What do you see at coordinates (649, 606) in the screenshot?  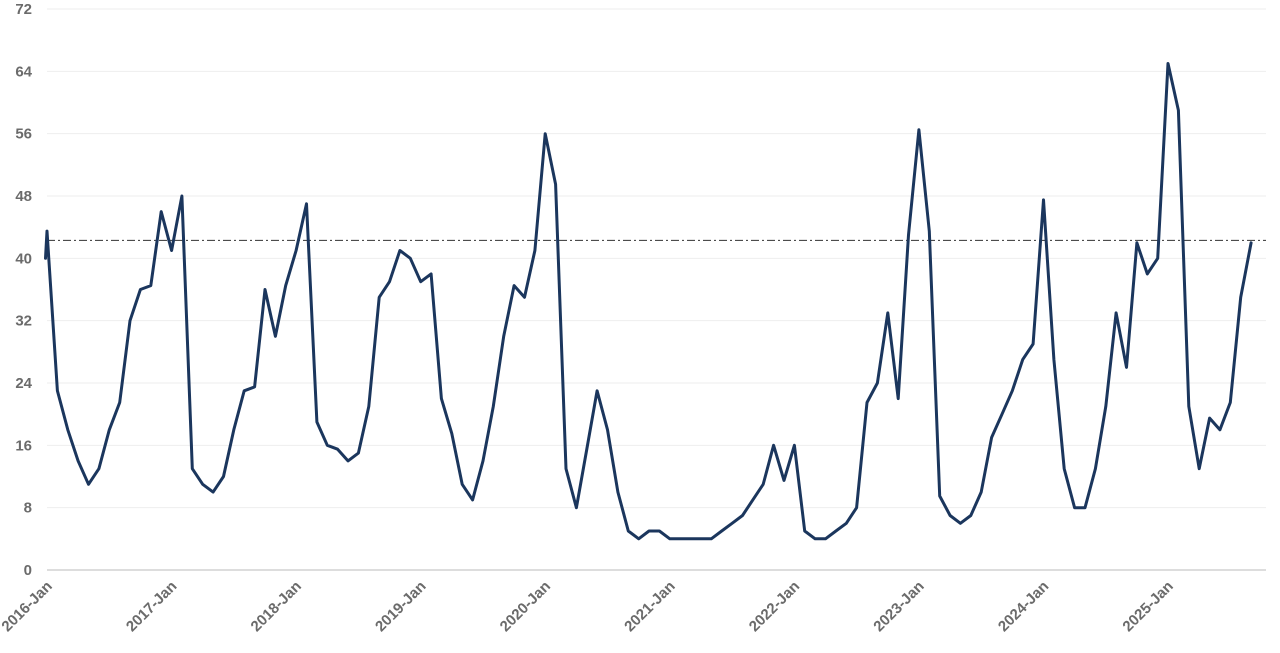 I see `x-tick-label: 2021-Jan` at bounding box center [649, 606].